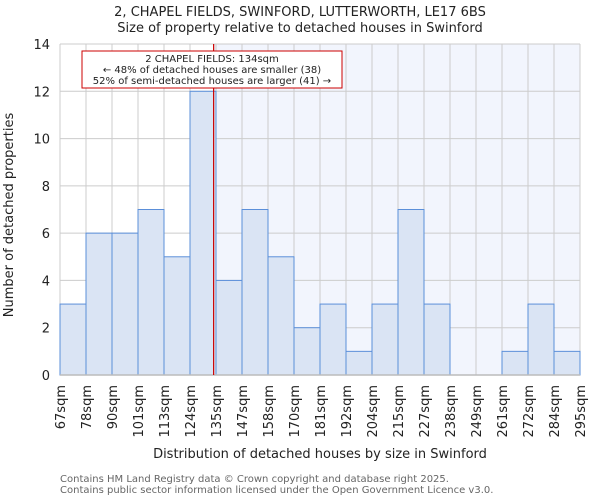 Image resolution: width=600 pixels, height=500 pixels. Describe the element at coordinates (46, 376) in the screenshot. I see `y-tick-label: 0` at that location.